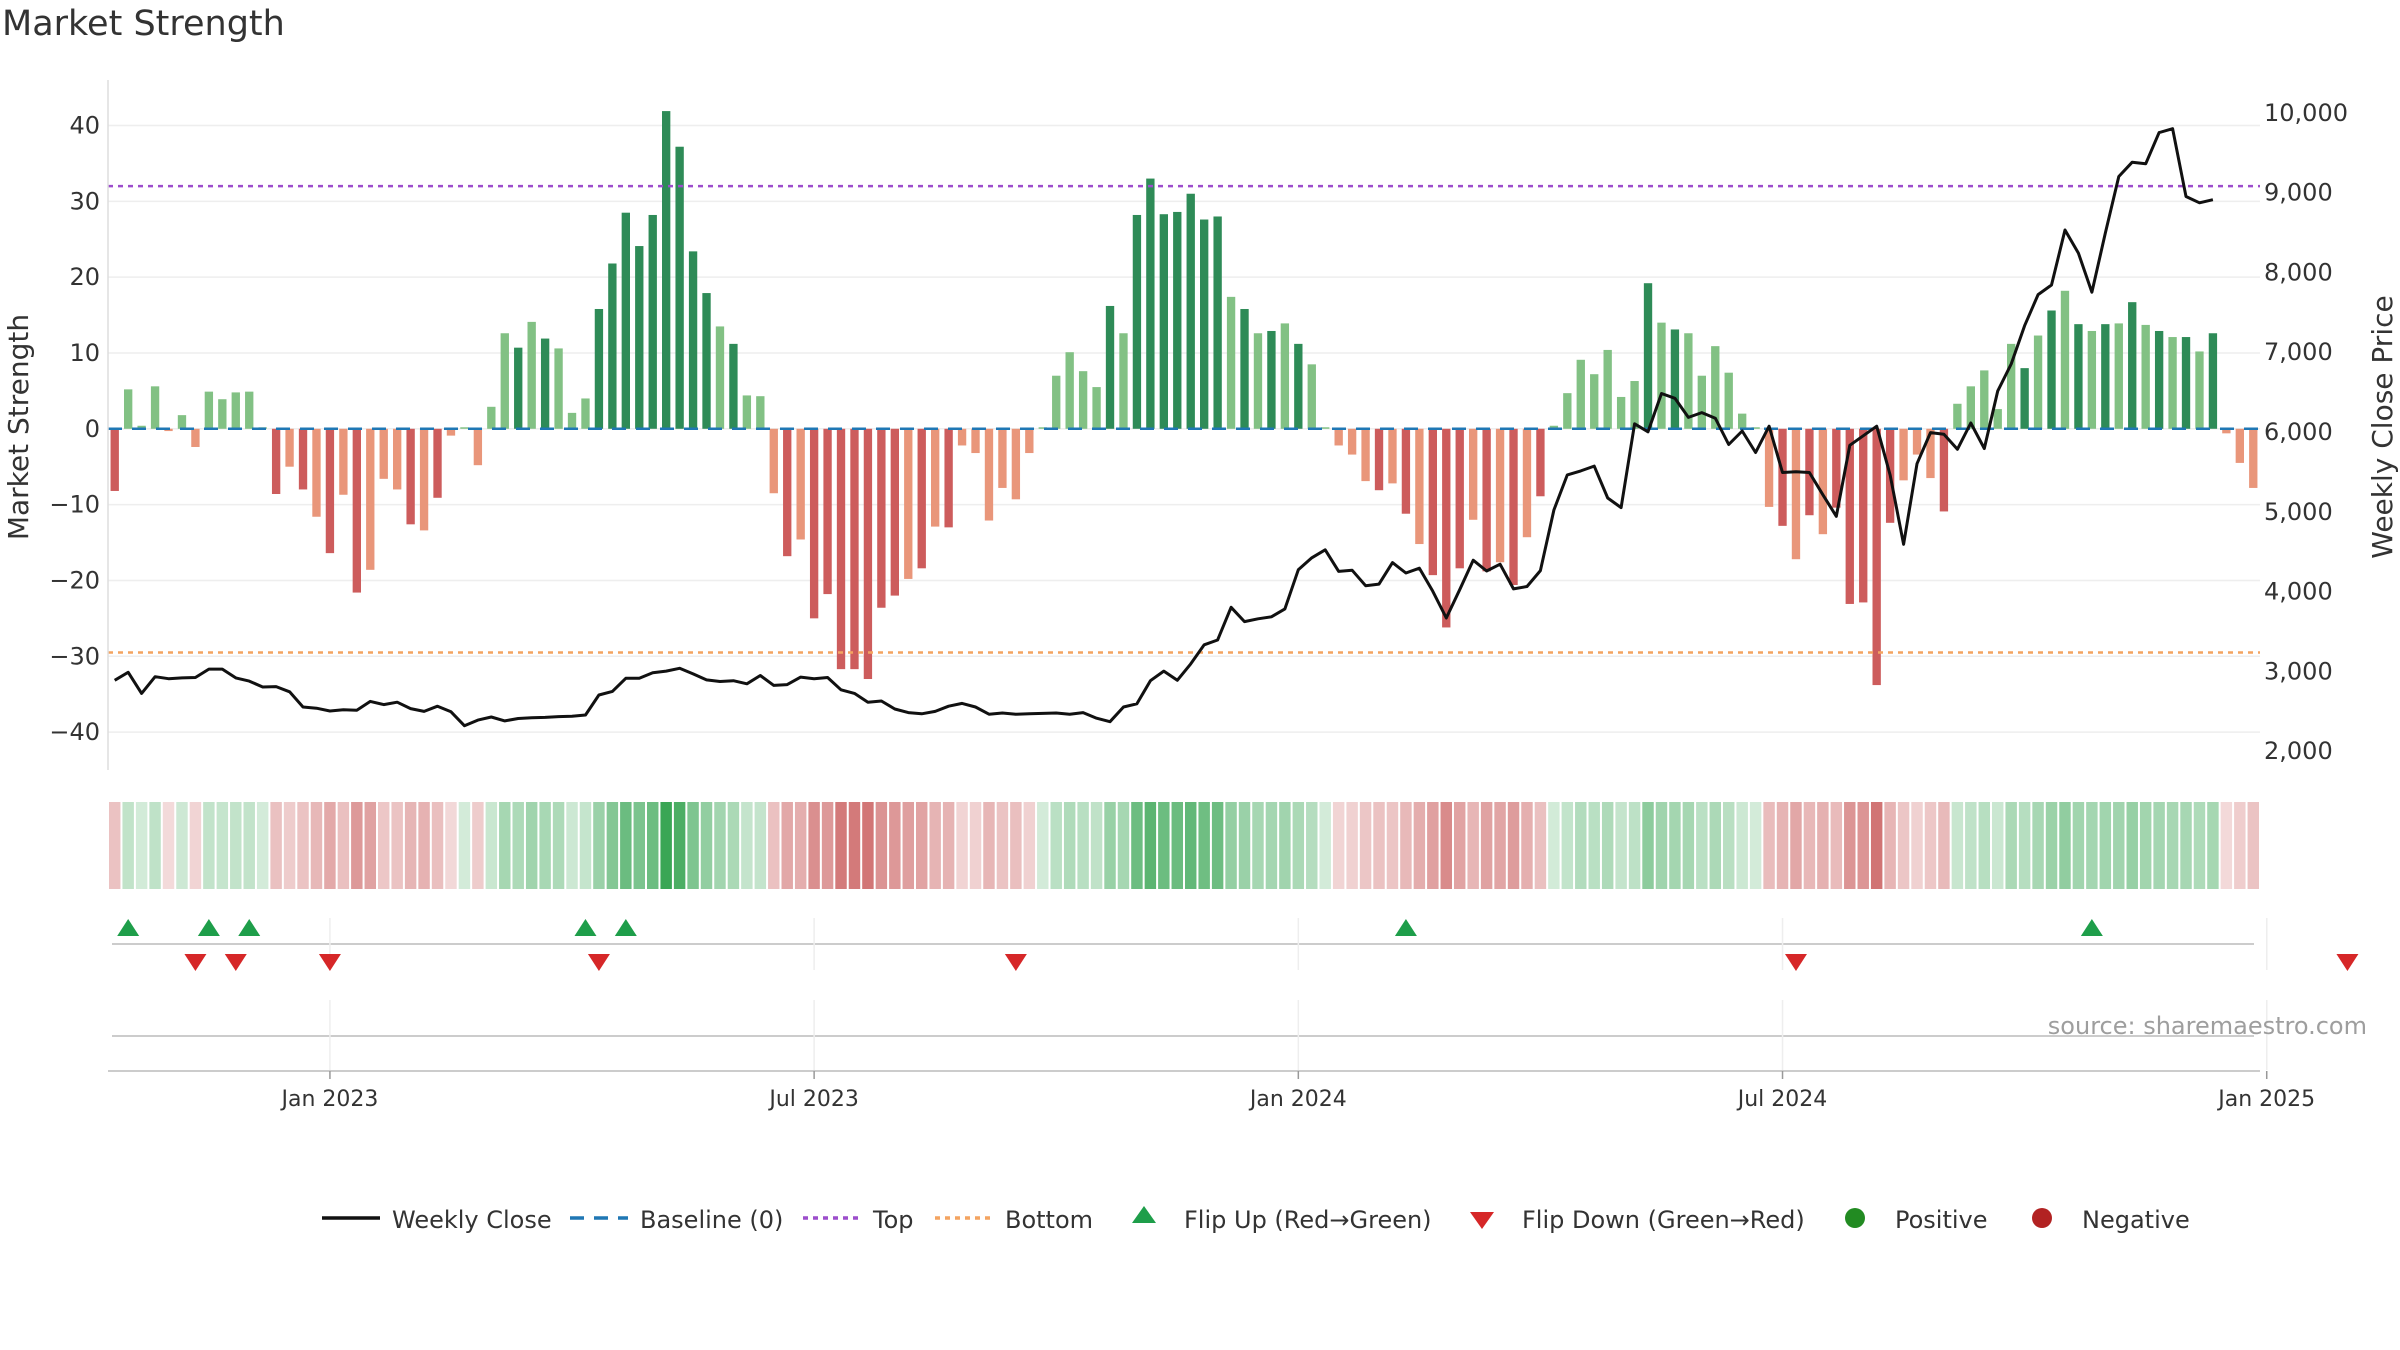 The height and width of the screenshot is (1350, 2400). Describe the element at coordinates (2298, 432) in the screenshot. I see `right-tick-label: 6,000` at that location.